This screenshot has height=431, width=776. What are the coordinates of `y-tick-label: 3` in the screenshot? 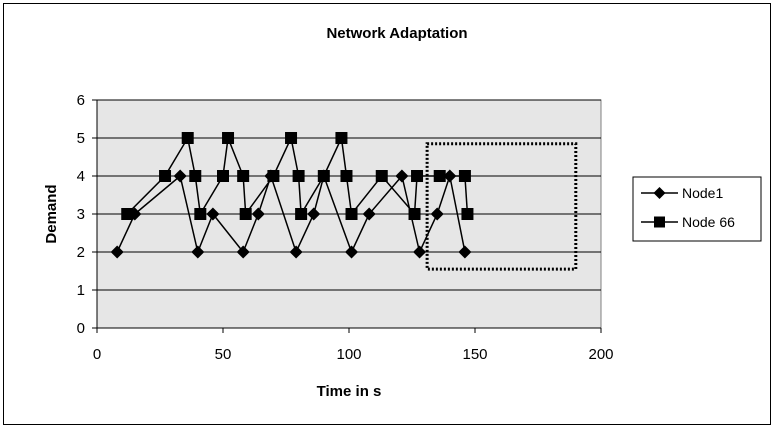 It's located at (81, 214).